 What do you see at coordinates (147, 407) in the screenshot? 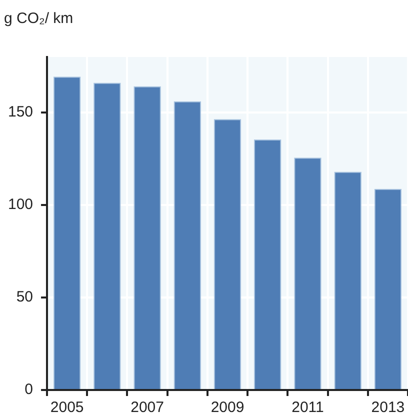
I see `x-tick-label: 2007` at bounding box center [147, 407].